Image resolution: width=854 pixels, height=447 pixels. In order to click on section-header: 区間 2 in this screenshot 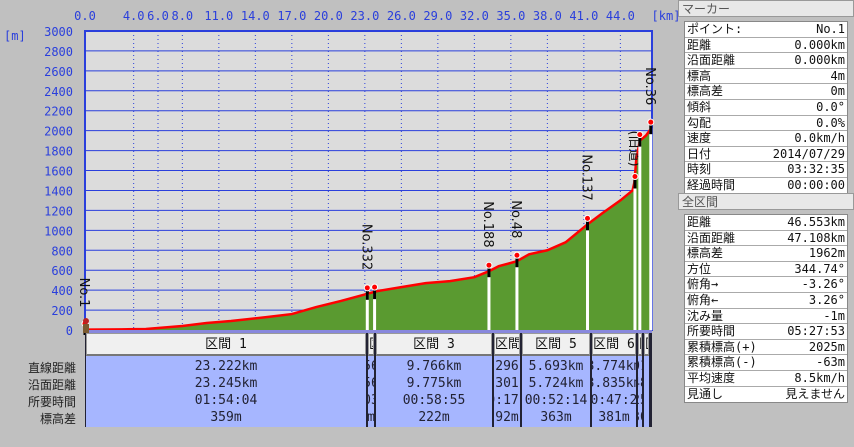, I will do `click(371, 344)`.